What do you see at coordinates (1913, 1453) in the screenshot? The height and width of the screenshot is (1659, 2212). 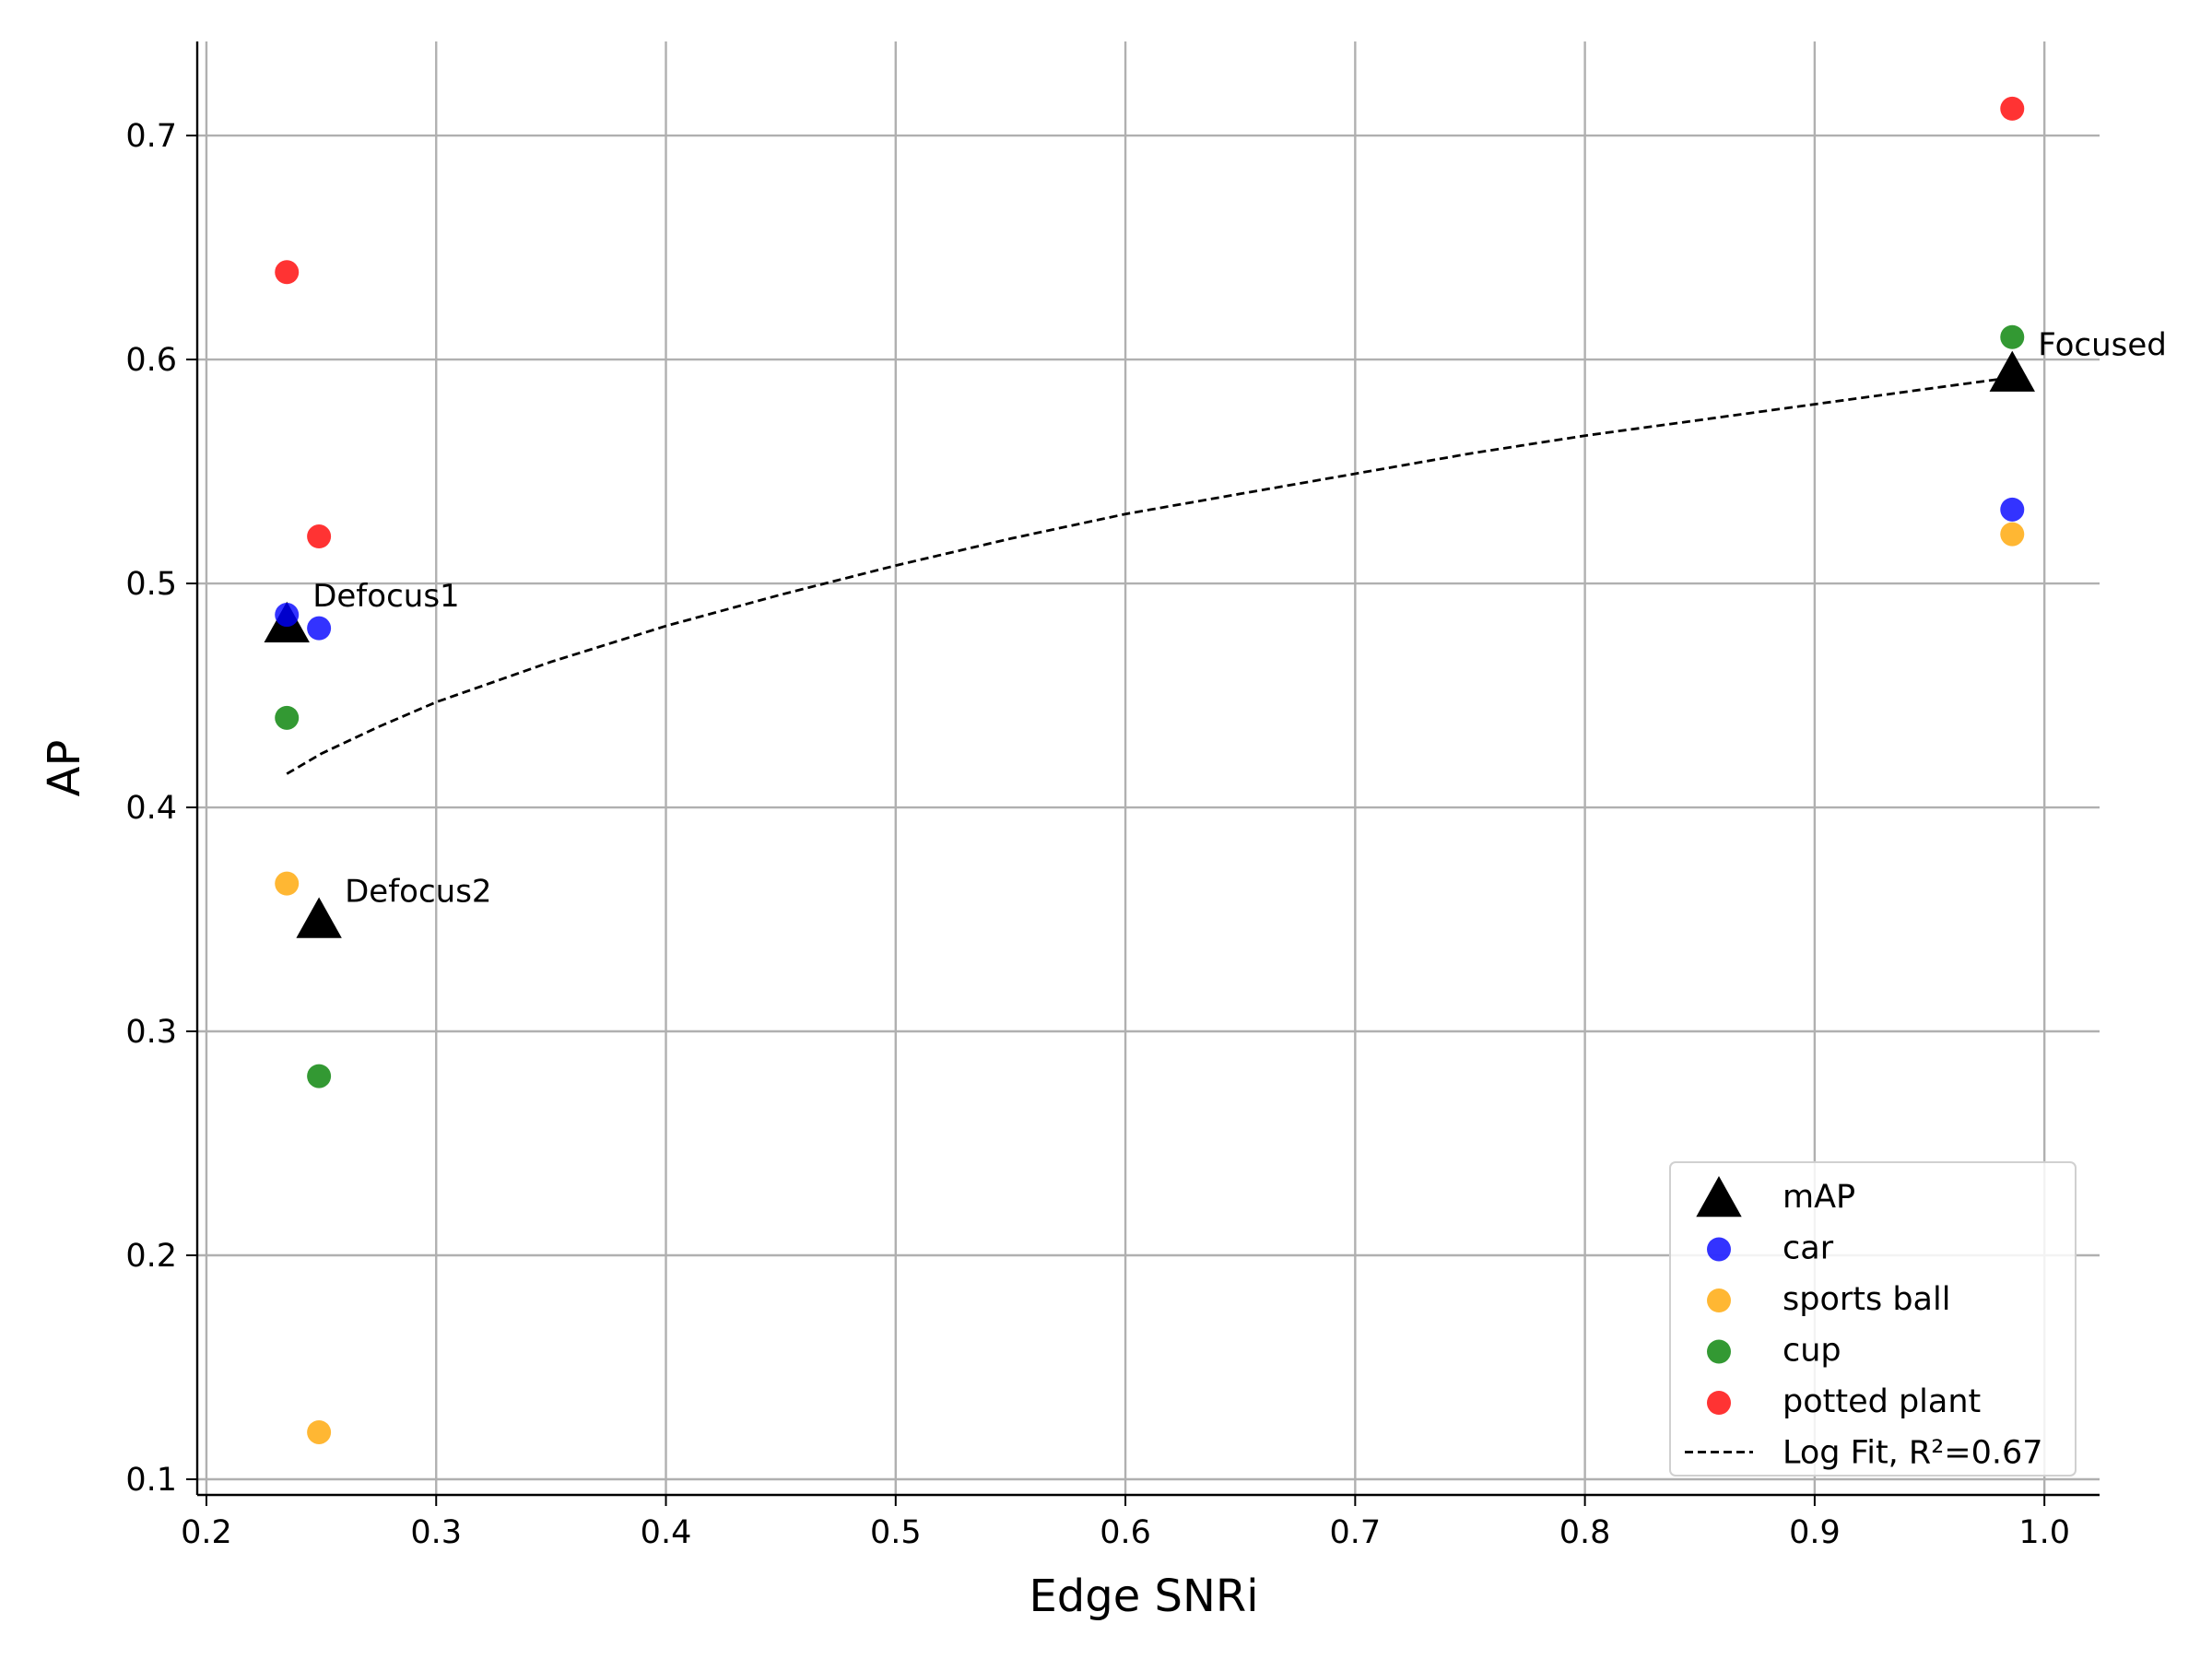 I see `legend-label-log-fit-r-0-67: Log Fit, R²=0.67` at bounding box center [1913, 1453].